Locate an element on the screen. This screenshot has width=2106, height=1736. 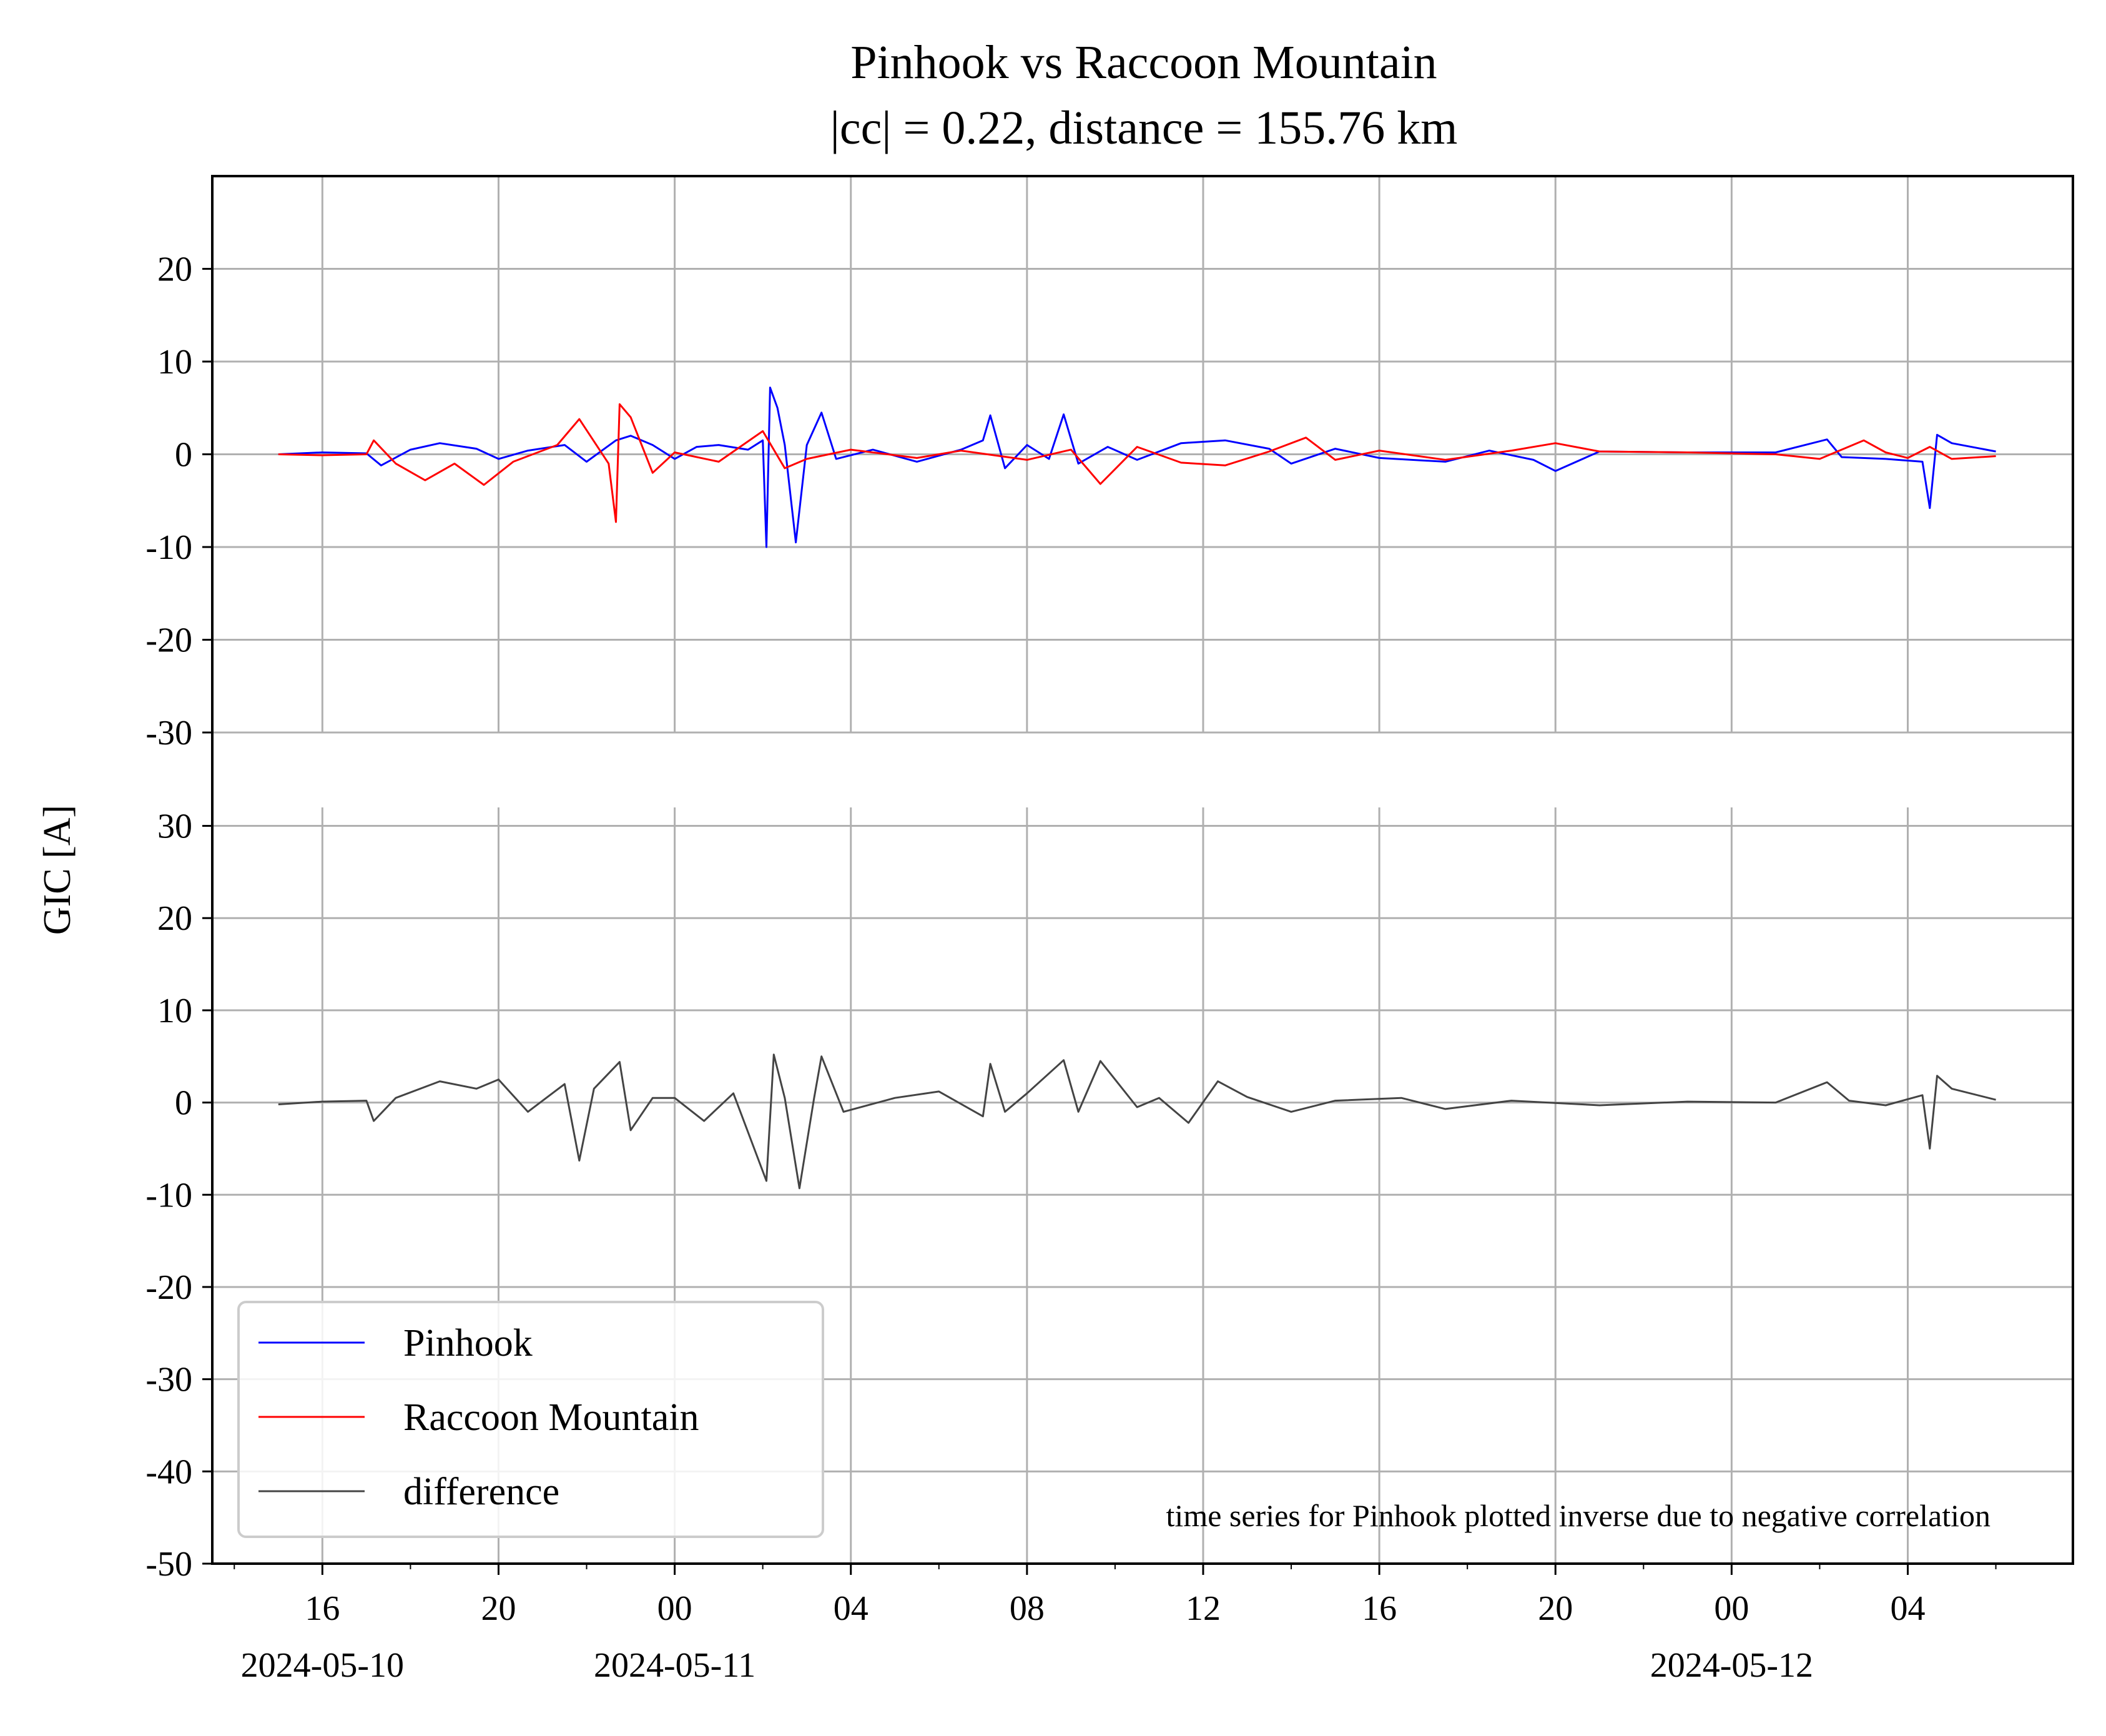
legend-label-raccoon-mountain: Raccoon Mountain is located at coordinates (551, 1417).